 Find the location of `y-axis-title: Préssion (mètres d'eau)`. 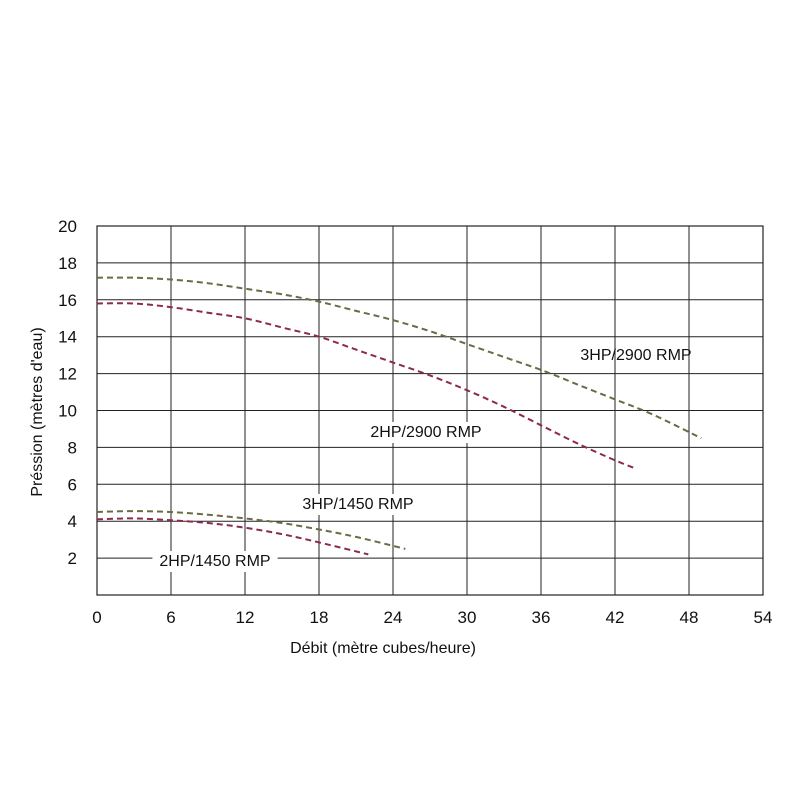

y-axis-title: Préssion (mètres d'eau) is located at coordinates (37, 411).